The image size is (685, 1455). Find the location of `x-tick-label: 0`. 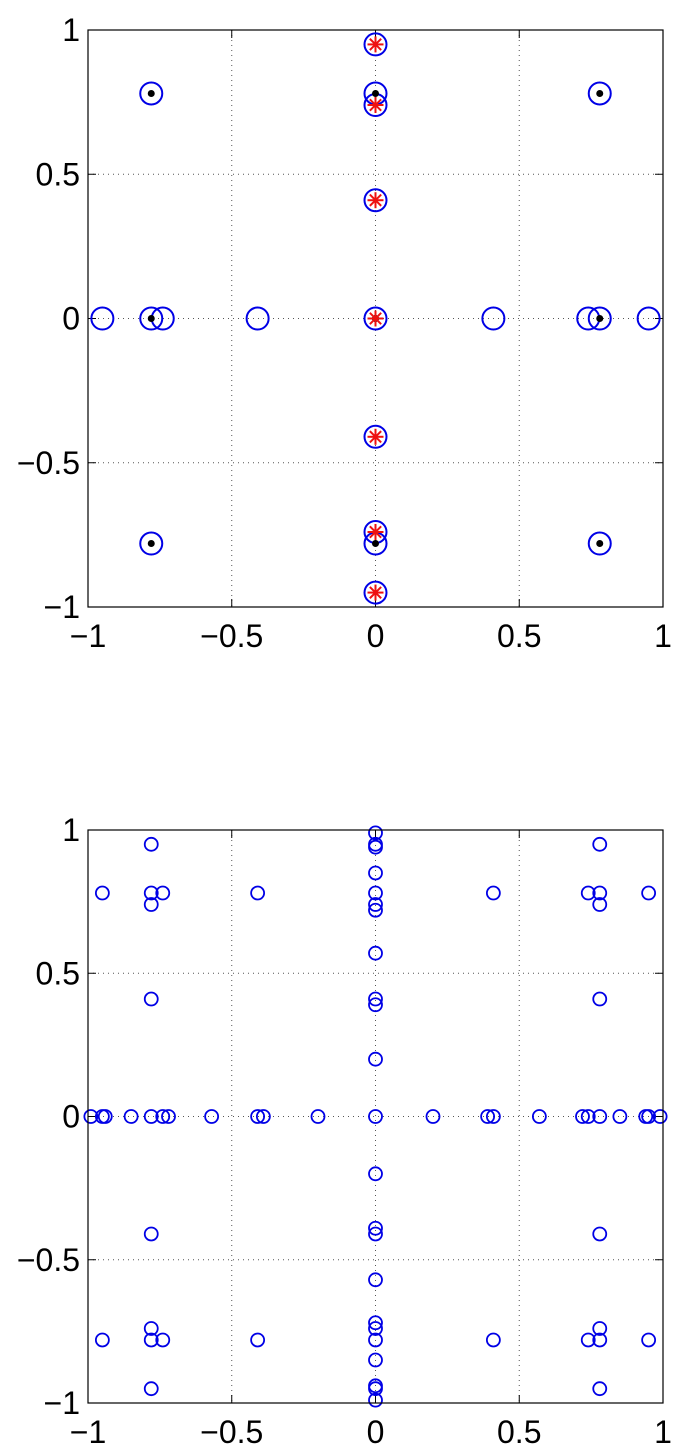

x-tick-label: 0 is located at coordinates (376, 1432).